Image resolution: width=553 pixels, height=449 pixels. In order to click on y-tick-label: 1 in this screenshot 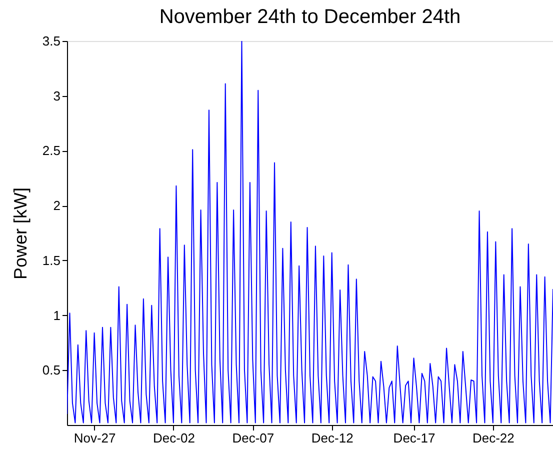, I will do `click(56, 315)`.